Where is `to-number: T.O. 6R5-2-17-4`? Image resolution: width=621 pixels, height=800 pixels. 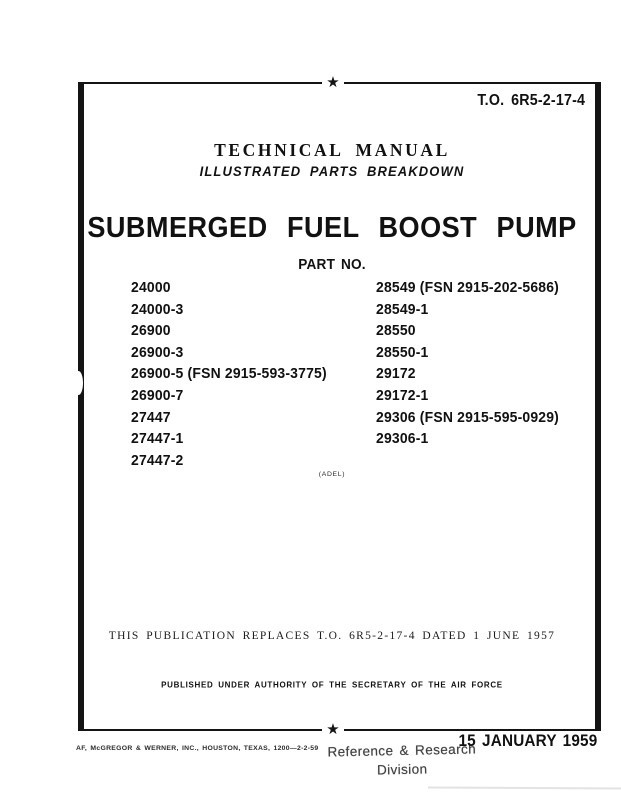 to-number: T.O. 6R5-2-17-4 is located at coordinates (531, 100).